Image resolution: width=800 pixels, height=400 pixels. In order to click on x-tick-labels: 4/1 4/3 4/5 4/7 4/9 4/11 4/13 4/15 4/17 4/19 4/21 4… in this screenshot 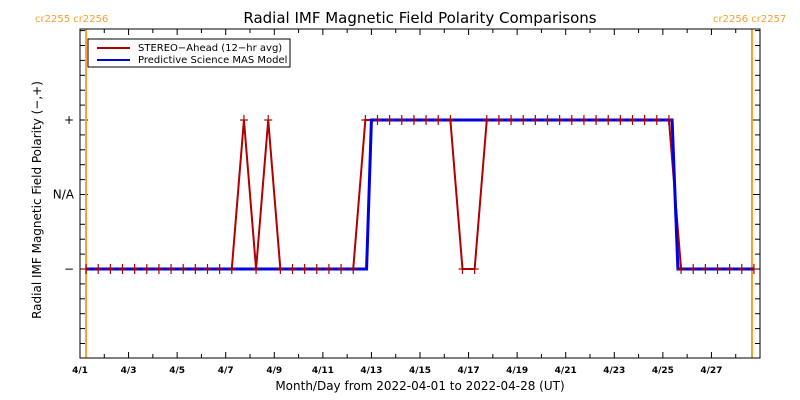, I will do `click(397, 371)`.